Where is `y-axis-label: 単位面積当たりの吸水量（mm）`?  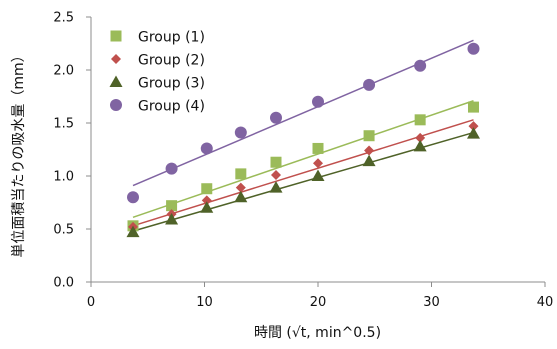
y-axis-label: 単位面積当たりの吸水量（mm） is located at coordinates (19, 153).